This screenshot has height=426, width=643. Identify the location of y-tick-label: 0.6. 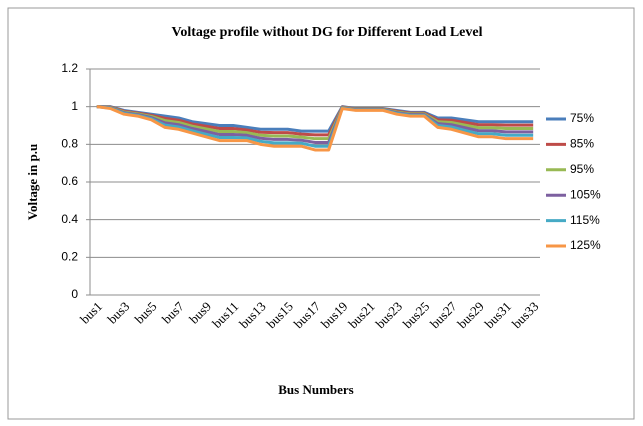
(69, 181).